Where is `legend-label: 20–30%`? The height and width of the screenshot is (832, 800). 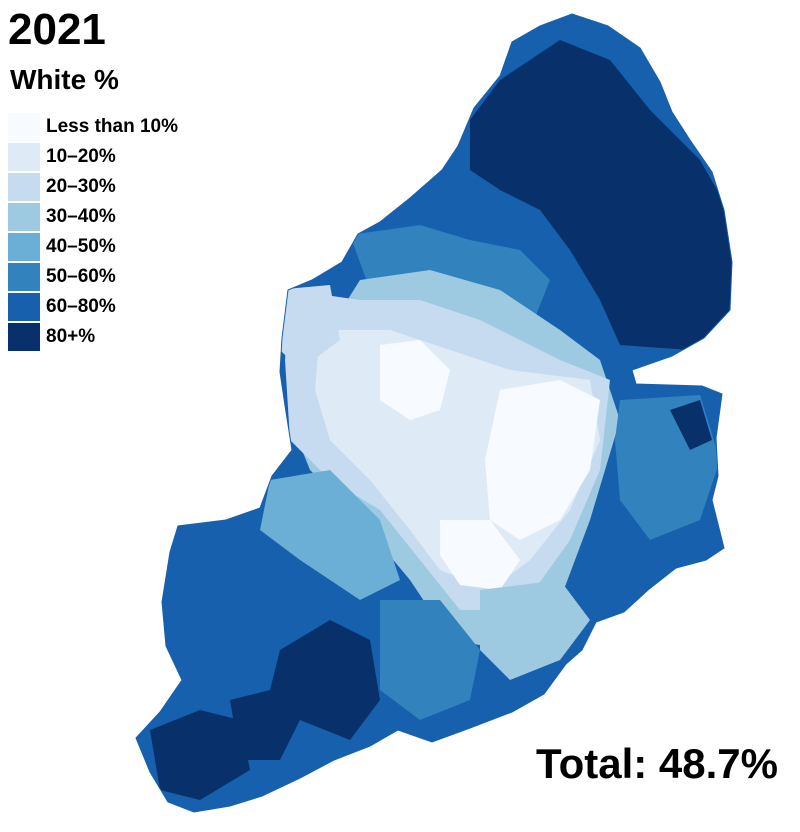
legend-label: 20–30% is located at coordinates (81, 186).